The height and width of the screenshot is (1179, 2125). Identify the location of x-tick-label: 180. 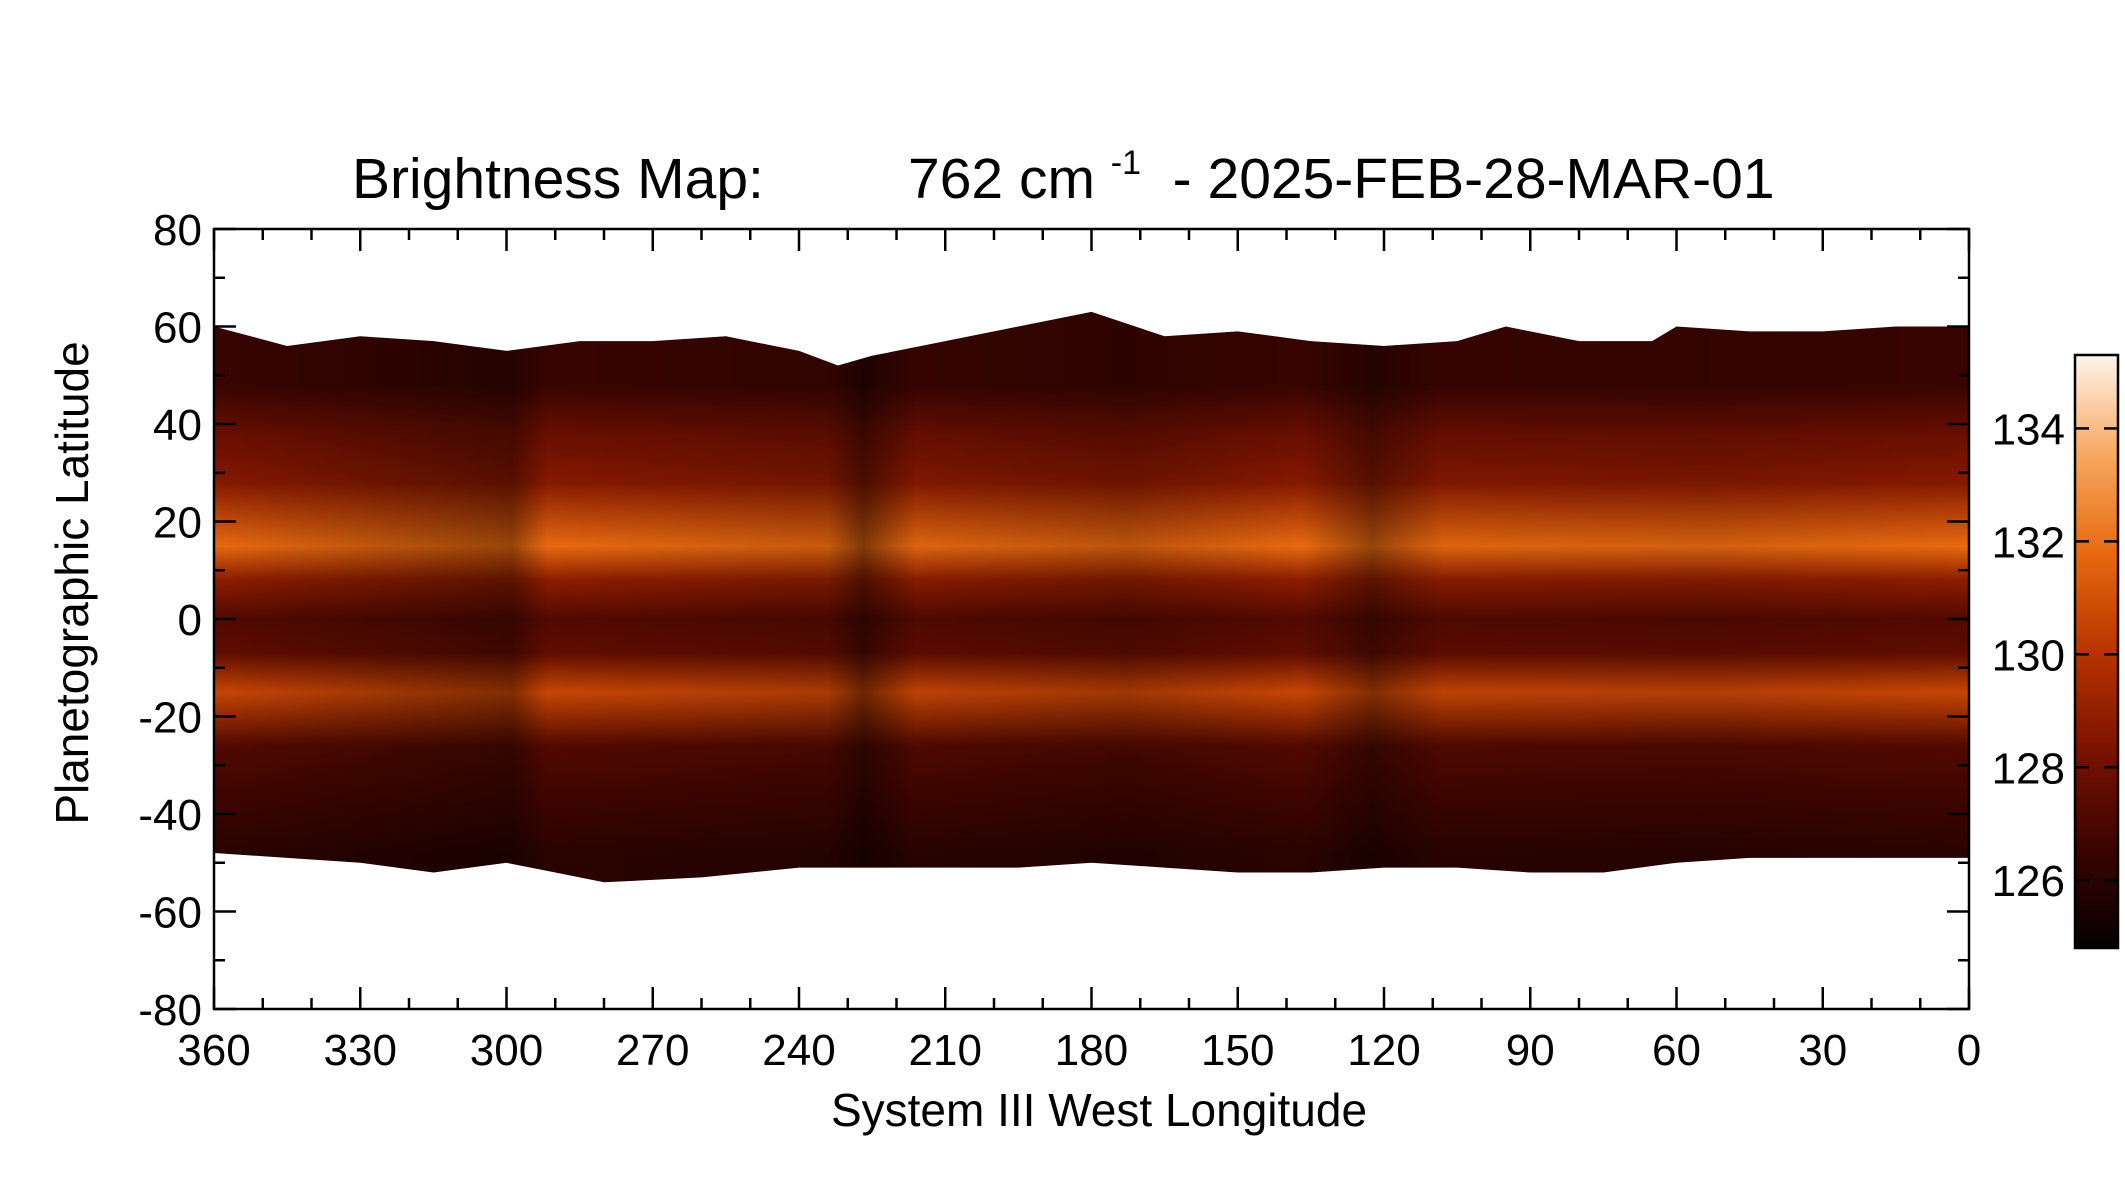
(1091, 1050).